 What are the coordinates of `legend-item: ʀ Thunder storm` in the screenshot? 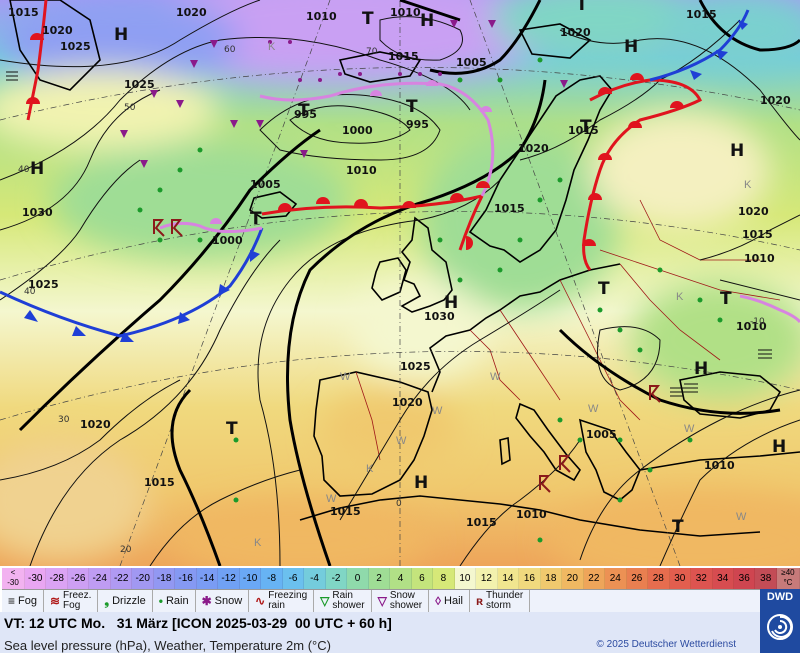 It's located at (500, 601).